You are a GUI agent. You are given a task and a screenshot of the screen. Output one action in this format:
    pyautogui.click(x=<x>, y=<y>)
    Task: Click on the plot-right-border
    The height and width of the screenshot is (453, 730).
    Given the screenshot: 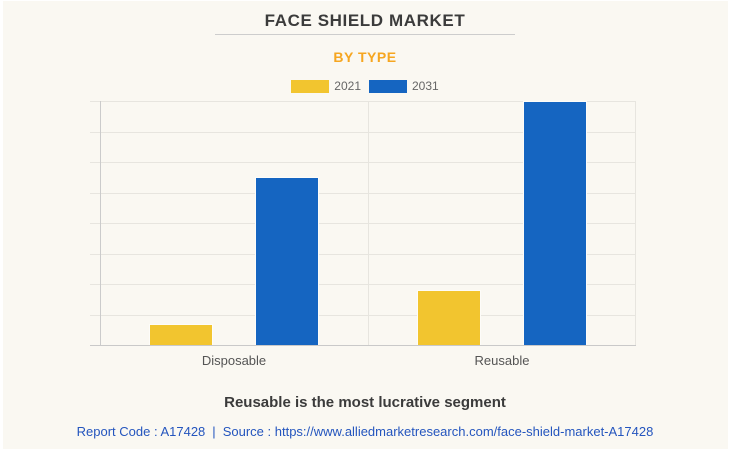 What is the action you would take?
    pyautogui.click(x=635, y=223)
    